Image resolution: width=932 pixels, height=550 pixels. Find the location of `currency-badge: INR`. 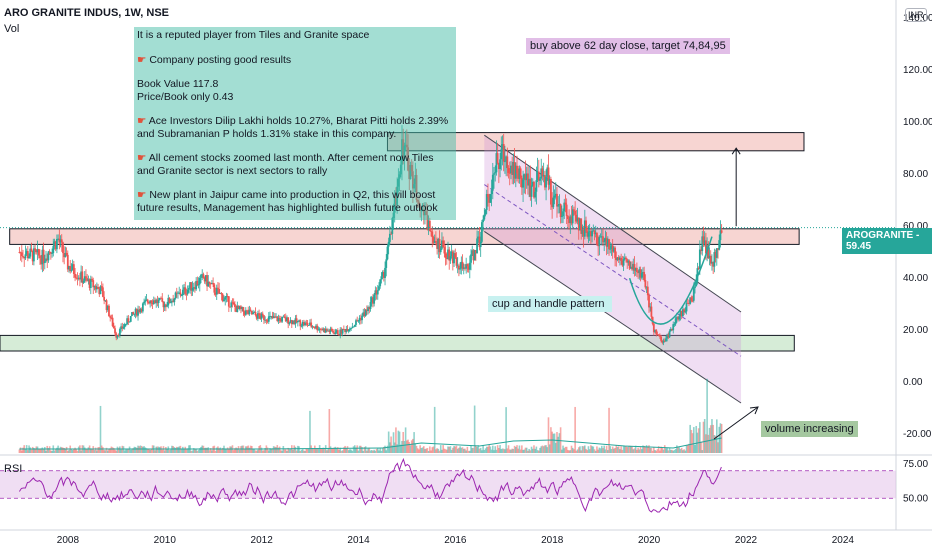

currency-badge: INR is located at coordinates (916, 15).